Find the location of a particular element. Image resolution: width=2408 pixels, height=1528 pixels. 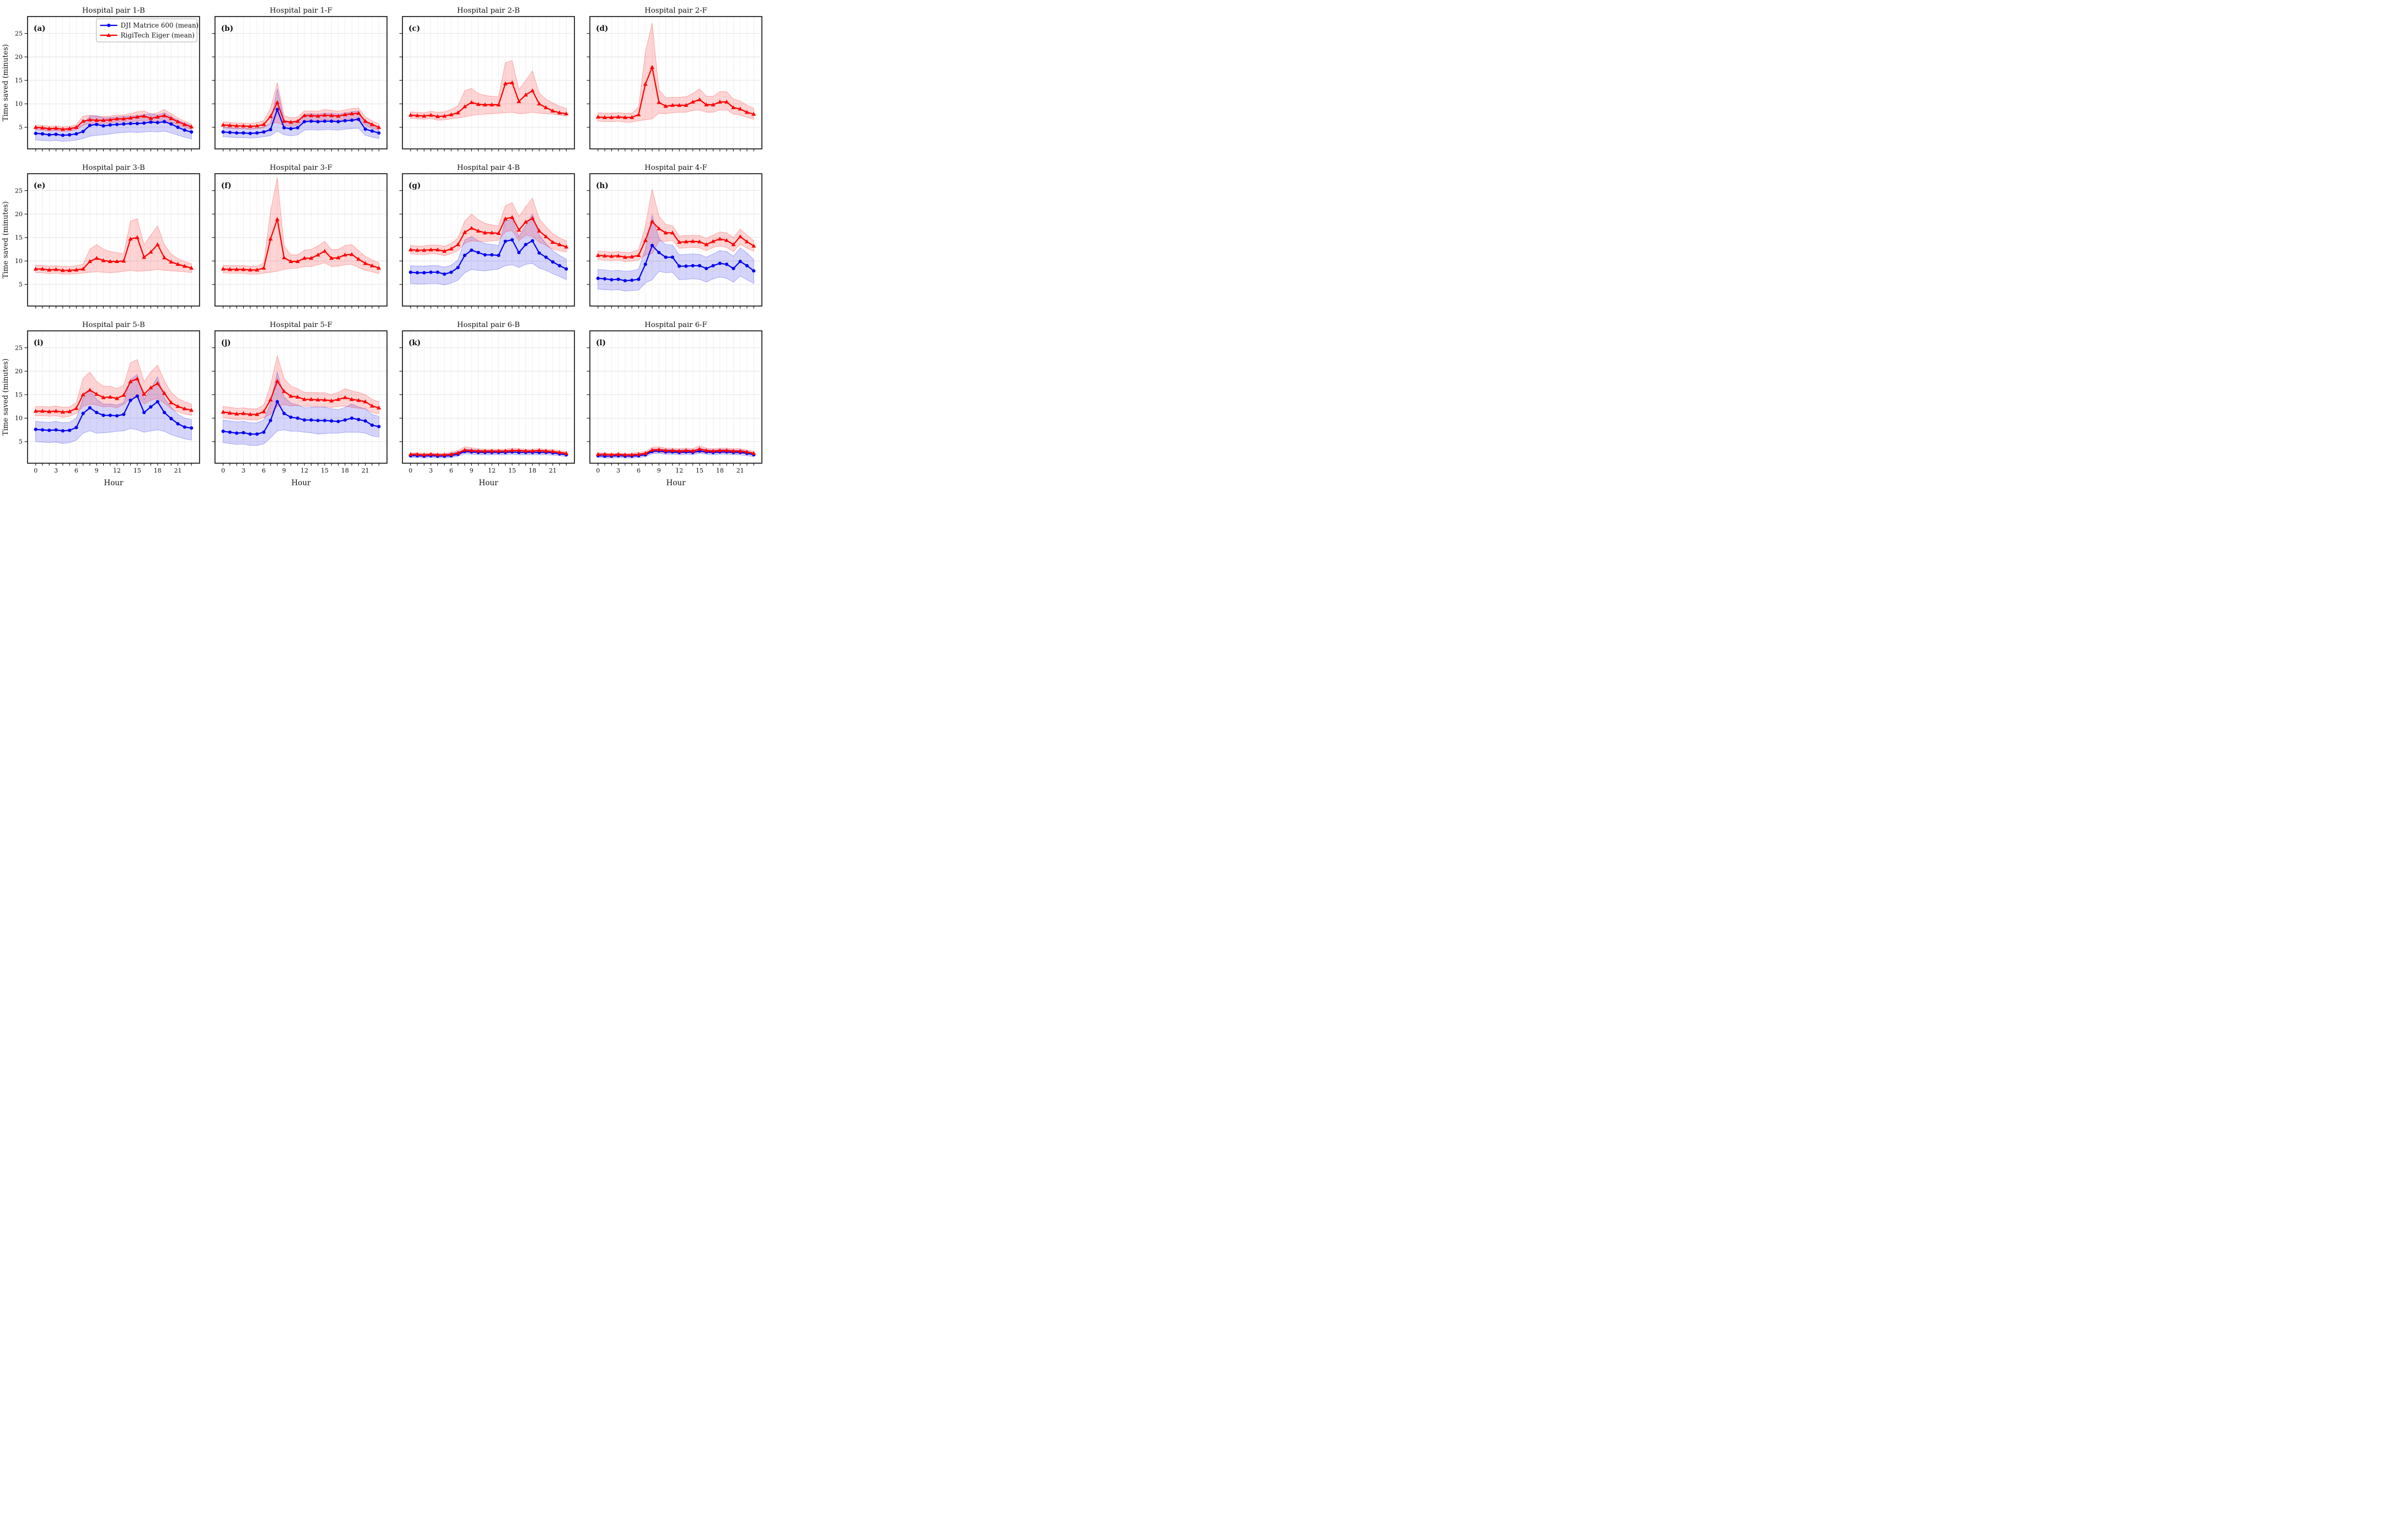

chart-panel-hospital-pair-3-f: Hospital pair 3-F (f) is located at coordinates (300, 236).